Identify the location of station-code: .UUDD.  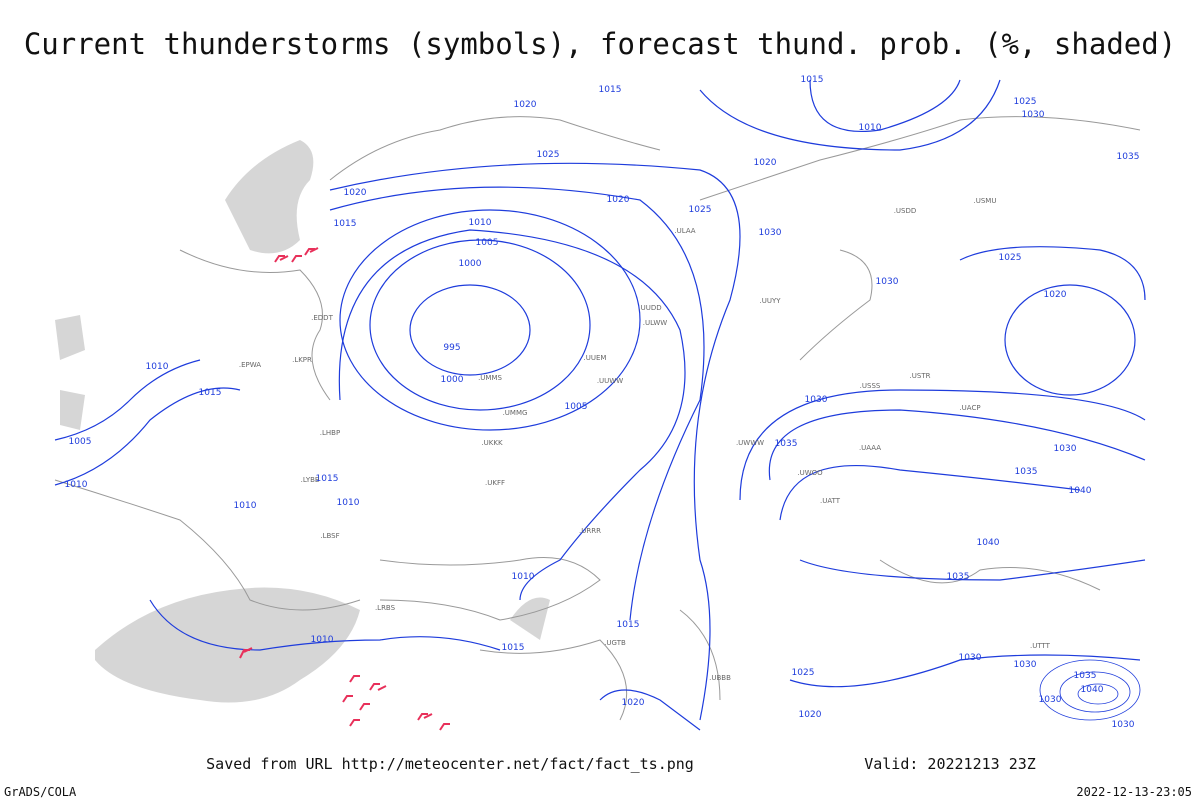
(649, 308).